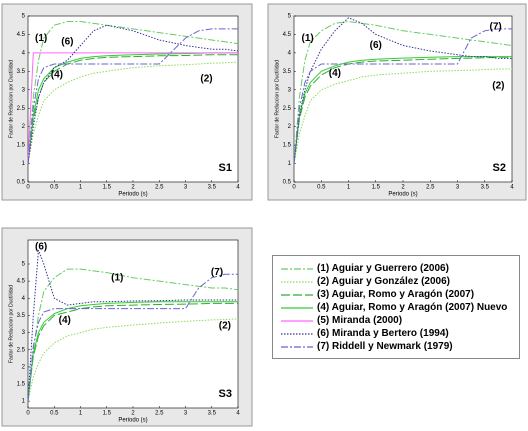 This screenshot has height=431, width=528. Describe the element at coordinates (225, 394) in the screenshot. I see `panel-label: S3` at that location.